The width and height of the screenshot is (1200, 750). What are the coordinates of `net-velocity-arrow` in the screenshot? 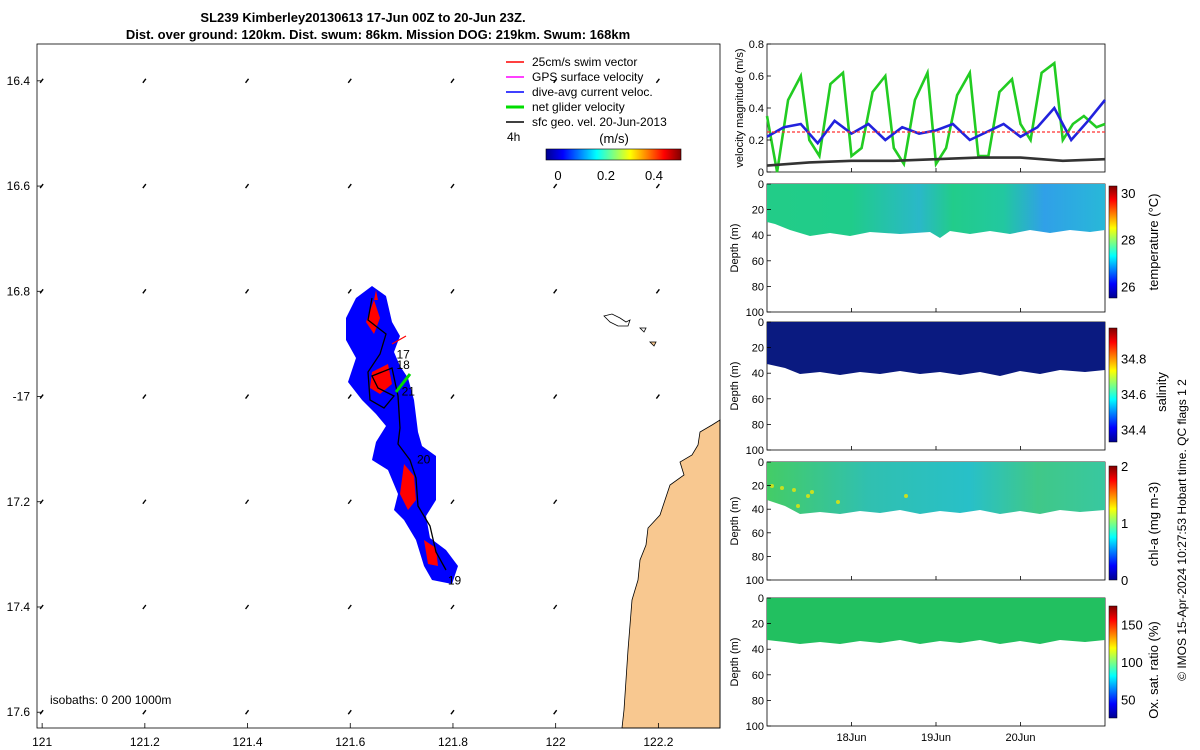 It's located at (403, 383).